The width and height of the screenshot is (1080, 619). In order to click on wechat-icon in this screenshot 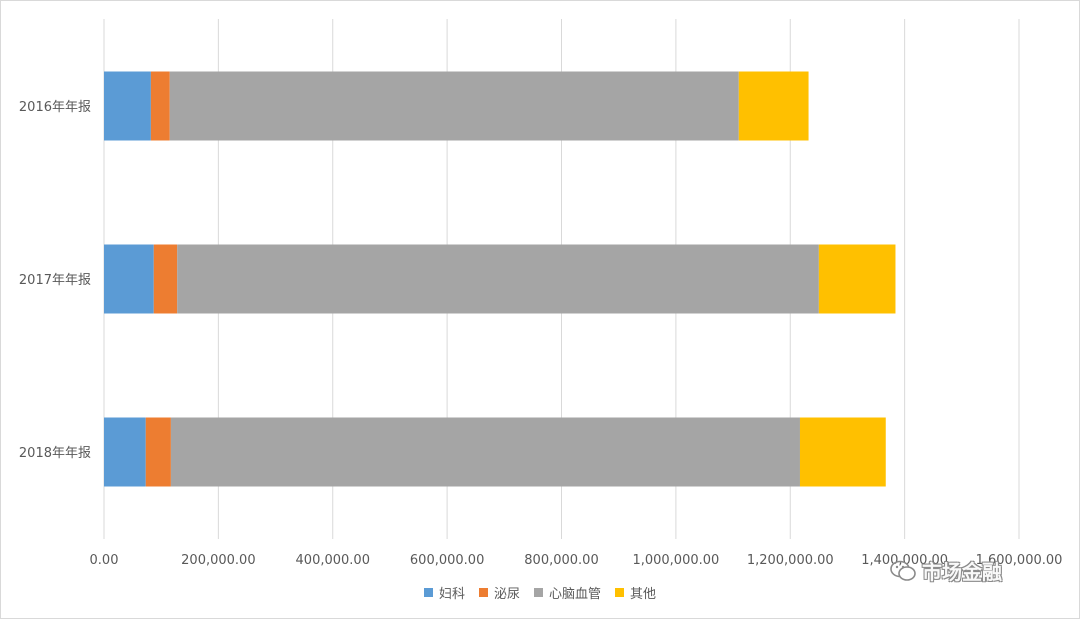, I will do `click(903, 570)`.